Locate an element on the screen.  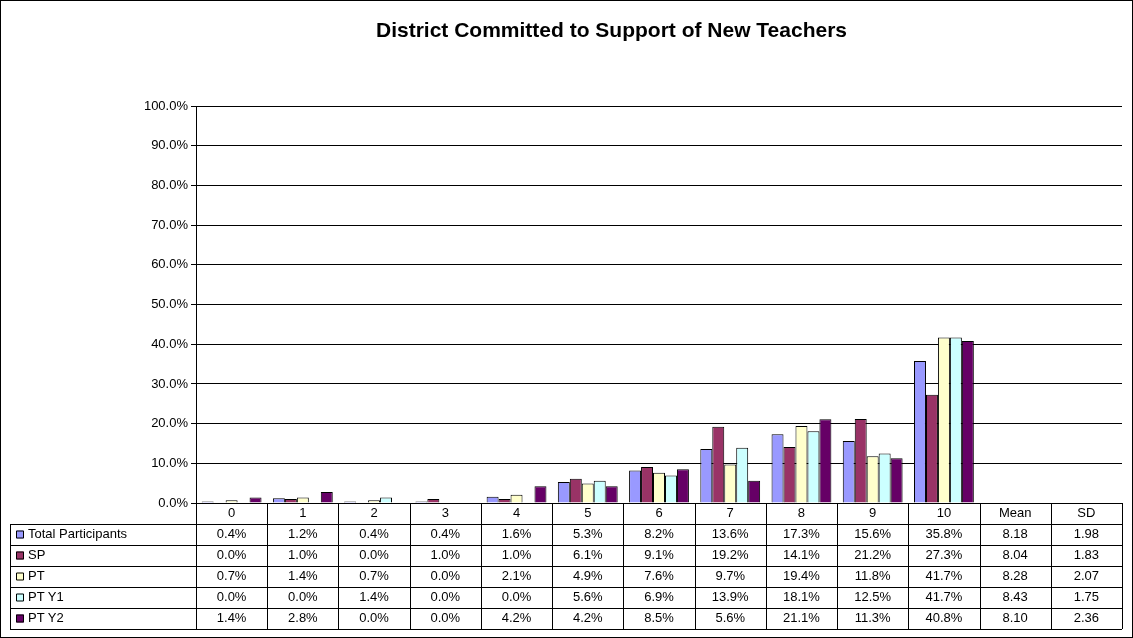
y-tick-label: 50.0% is located at coordinates (170, 304).